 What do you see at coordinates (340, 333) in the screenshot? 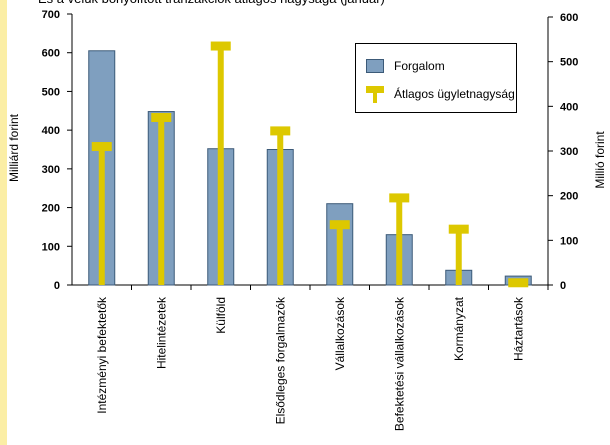
I see `x-axis-category-label: Vállalkozások` at bounding box center [340, 333].